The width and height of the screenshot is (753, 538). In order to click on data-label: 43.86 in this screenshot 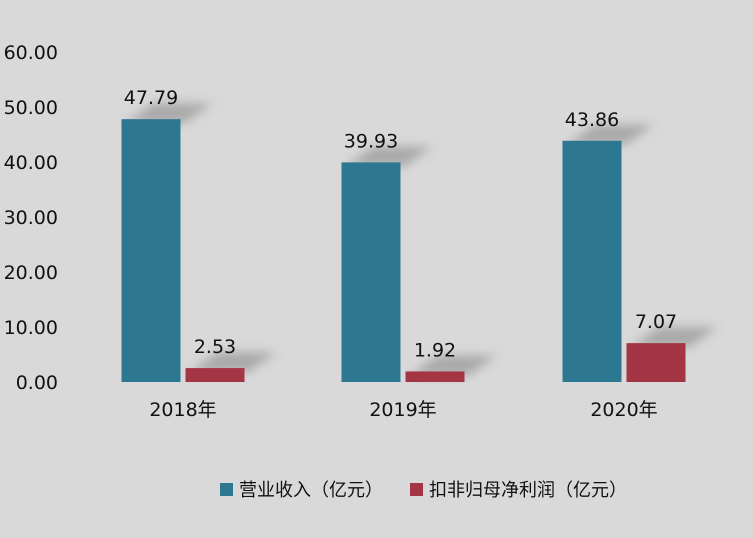, I will do `click(592, 120)`.